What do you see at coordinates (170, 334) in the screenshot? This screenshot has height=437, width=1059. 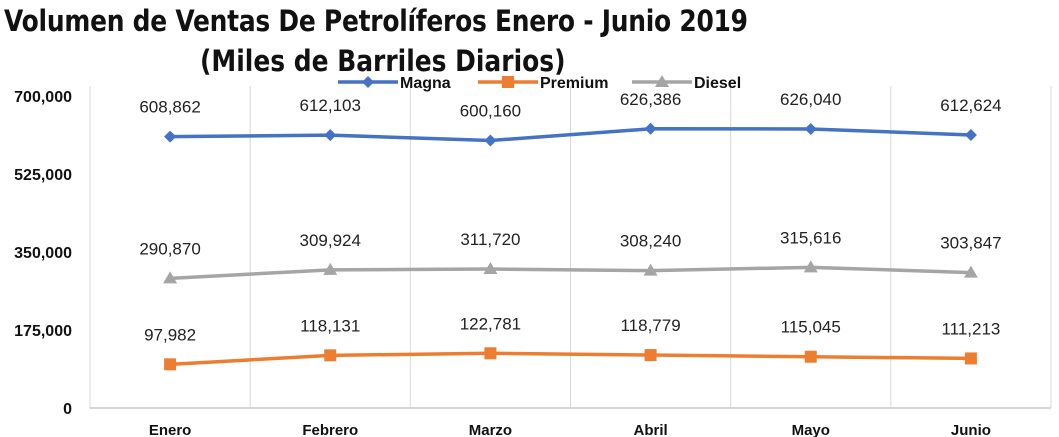 I see `data-label-premium: 97,982` at bounding box center [170, 334].